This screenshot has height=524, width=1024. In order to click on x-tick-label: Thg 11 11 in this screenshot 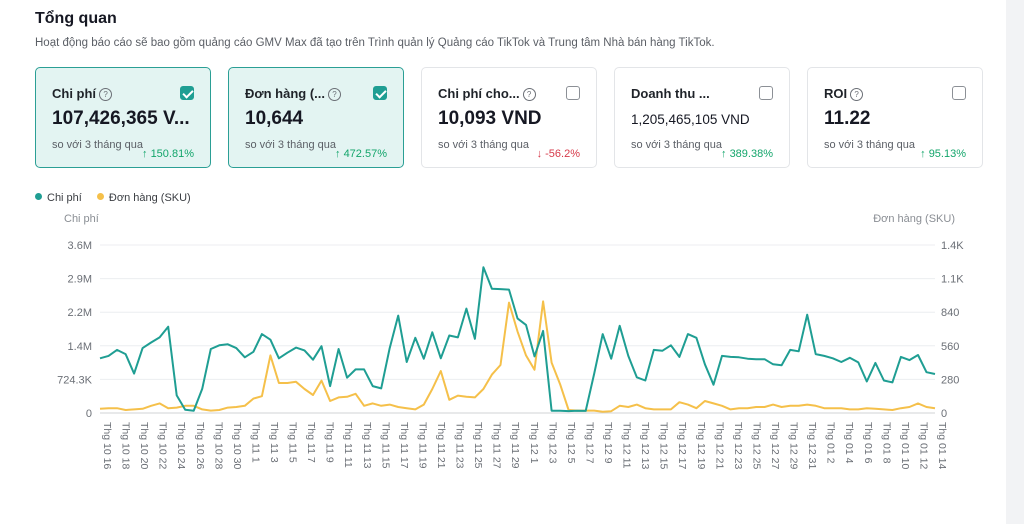, I will do `click(348, 445)`.